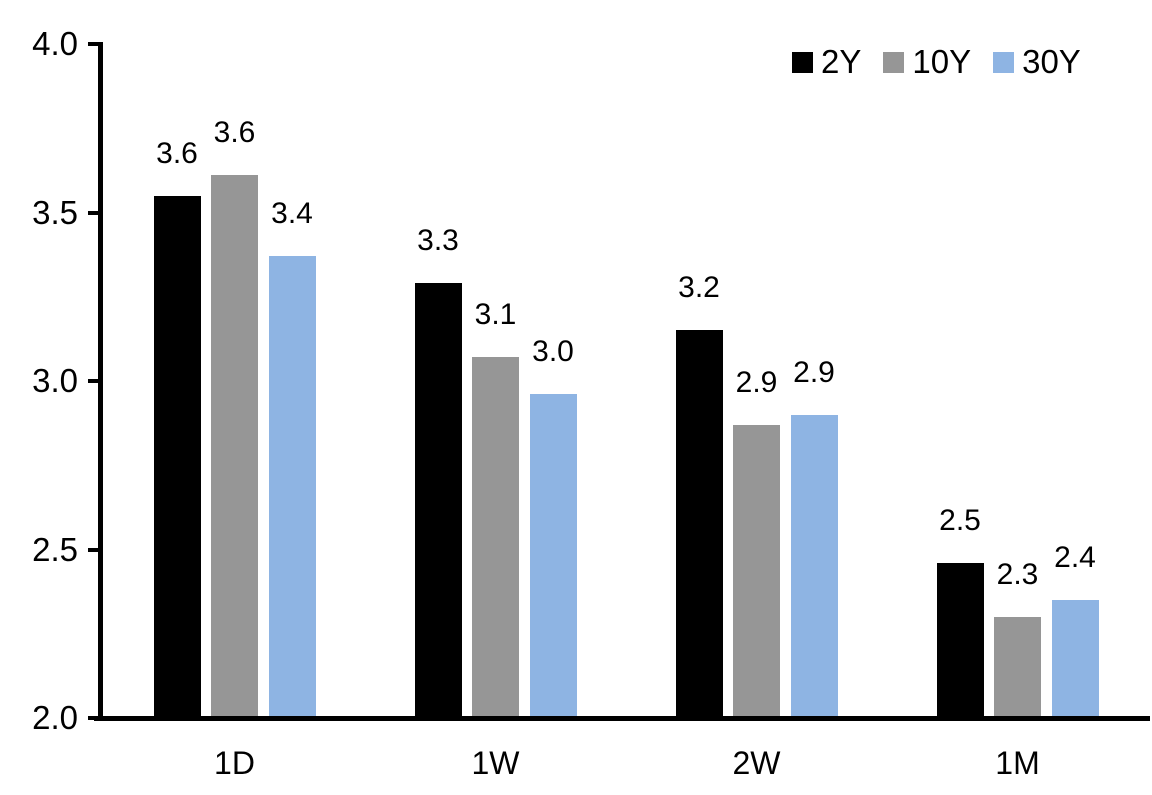  Describe the element at coordinates (177, 153) in the screenshot. I see `bar-value-label-2Y-1D: 3.6` at that location.